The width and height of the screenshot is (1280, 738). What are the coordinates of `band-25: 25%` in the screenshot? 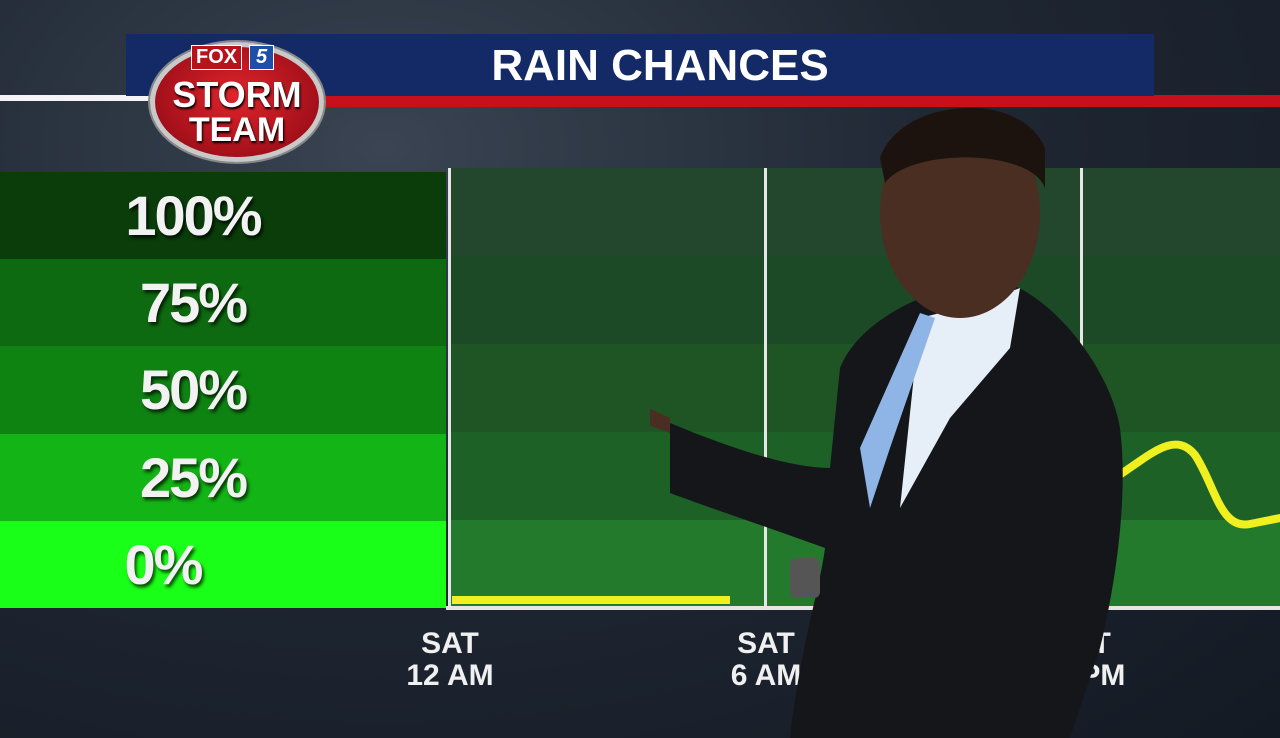 It's located at (223, 477).